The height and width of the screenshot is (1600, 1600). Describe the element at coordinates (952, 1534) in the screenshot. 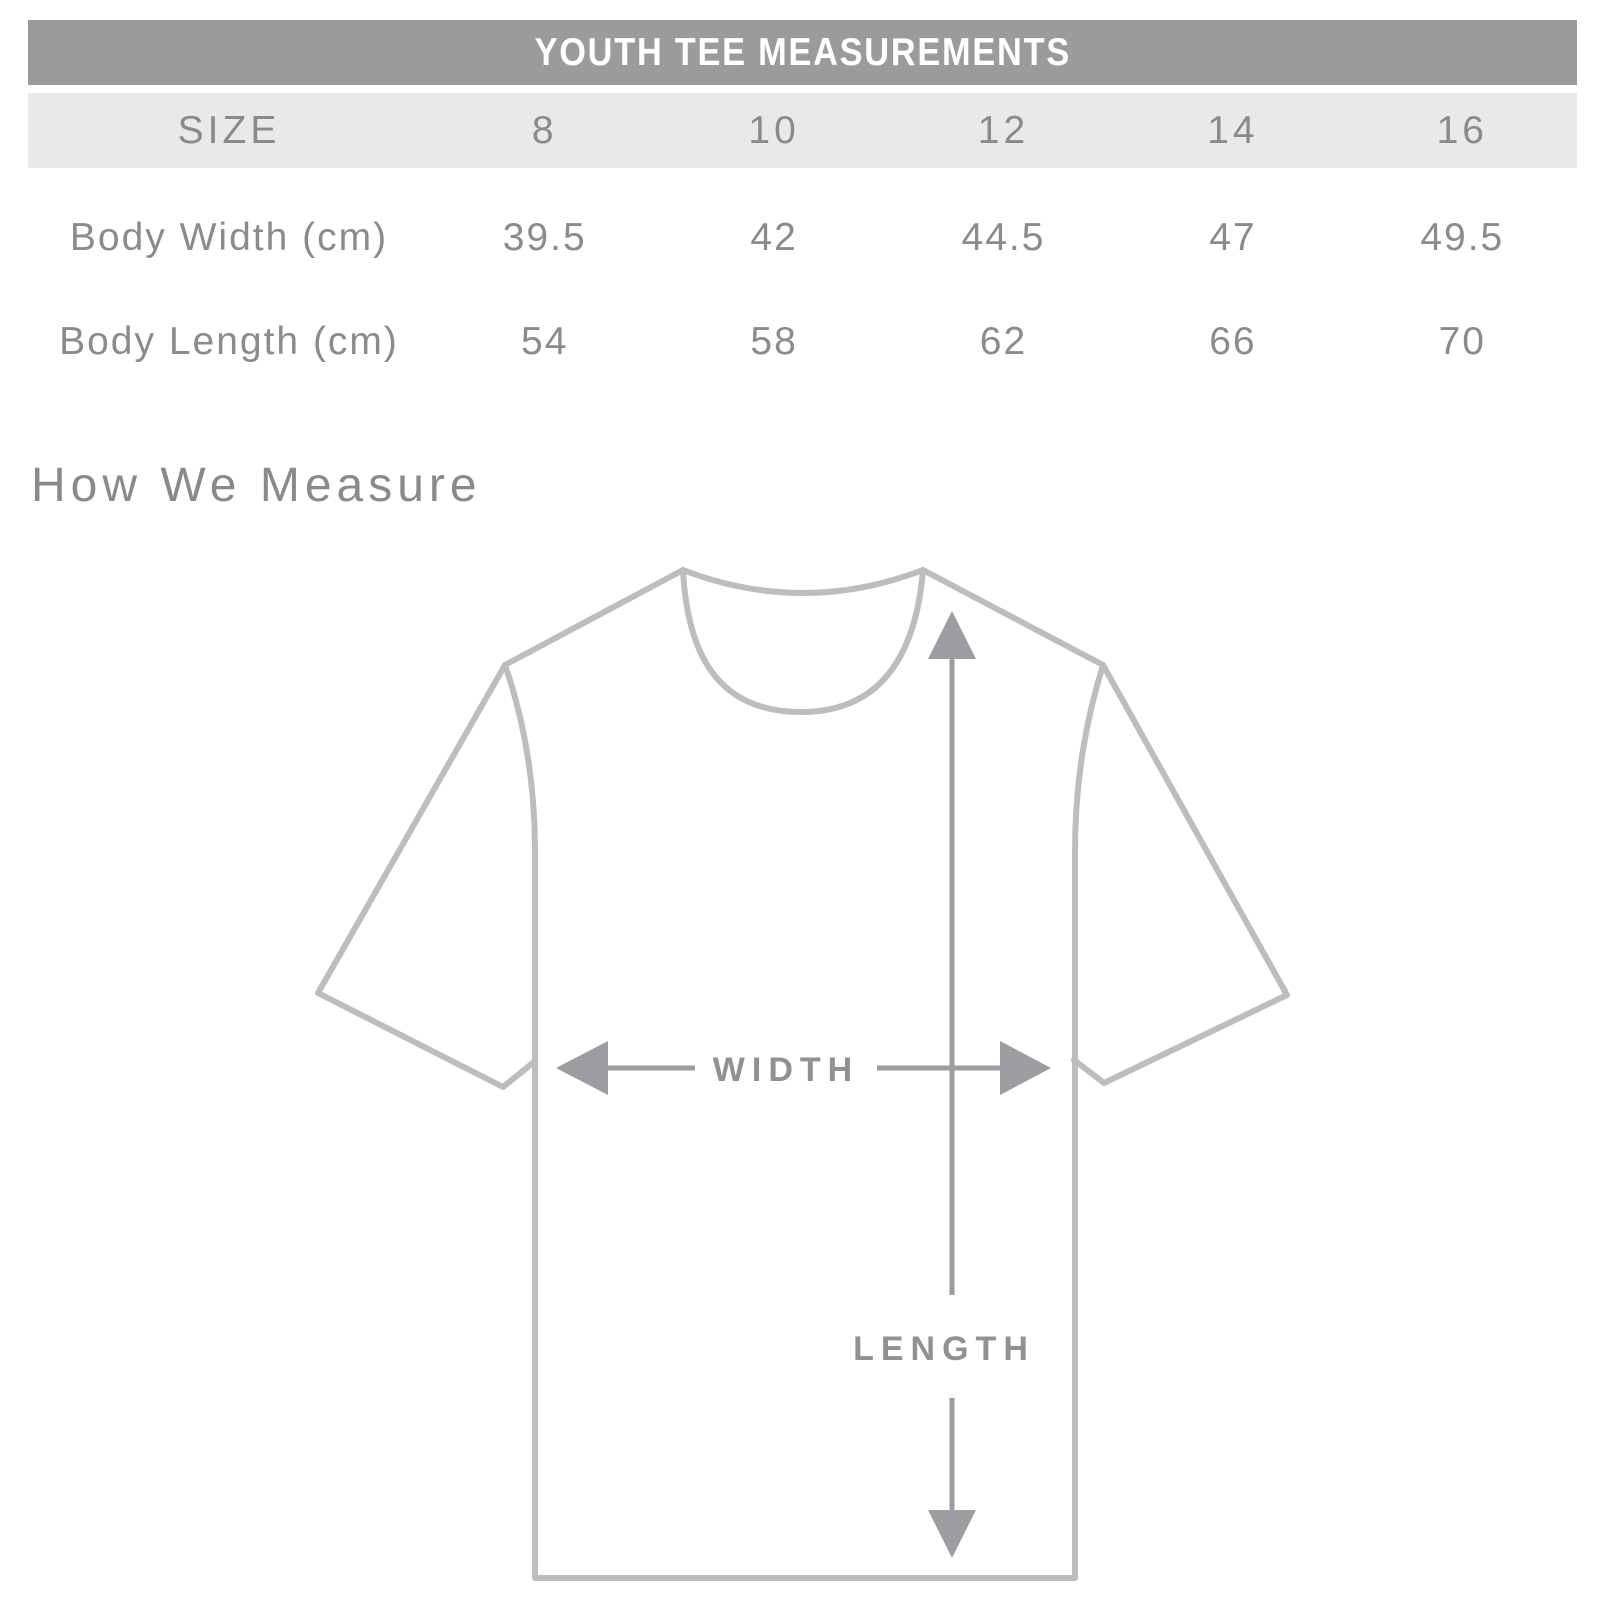

I see `arrow-down-icon` at that location.